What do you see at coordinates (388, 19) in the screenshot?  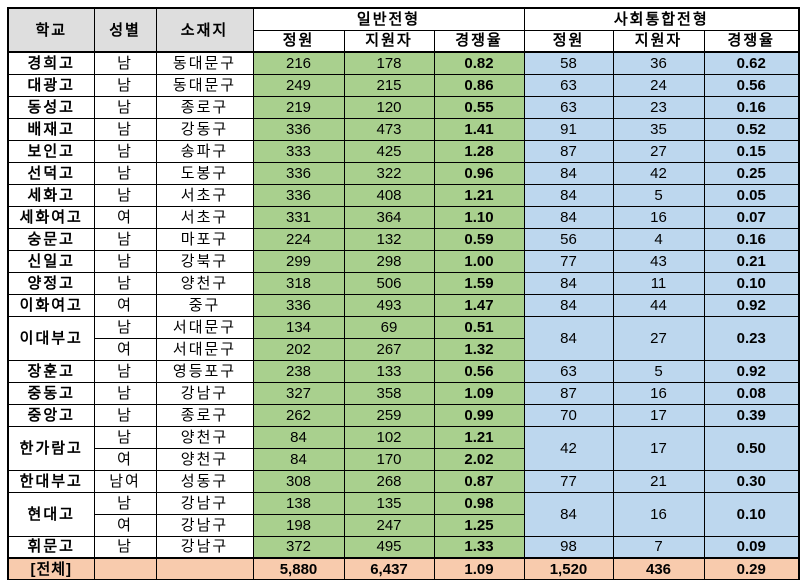 I see `header-group-general: 일반전형` at bounding box center [388, 19].